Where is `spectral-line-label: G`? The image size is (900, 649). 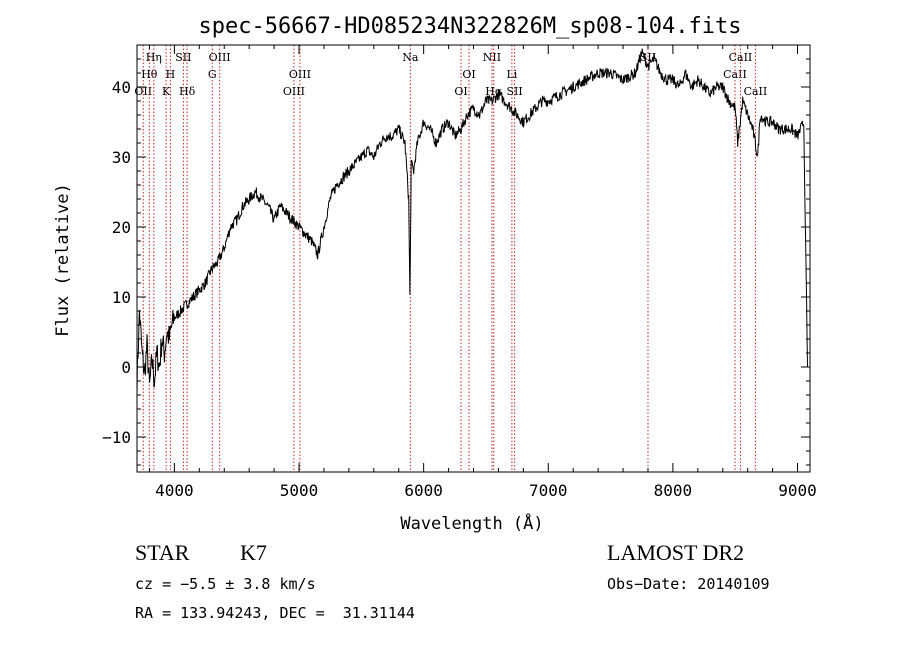 spectral-line-label: G is located at coordinates (212, 74).